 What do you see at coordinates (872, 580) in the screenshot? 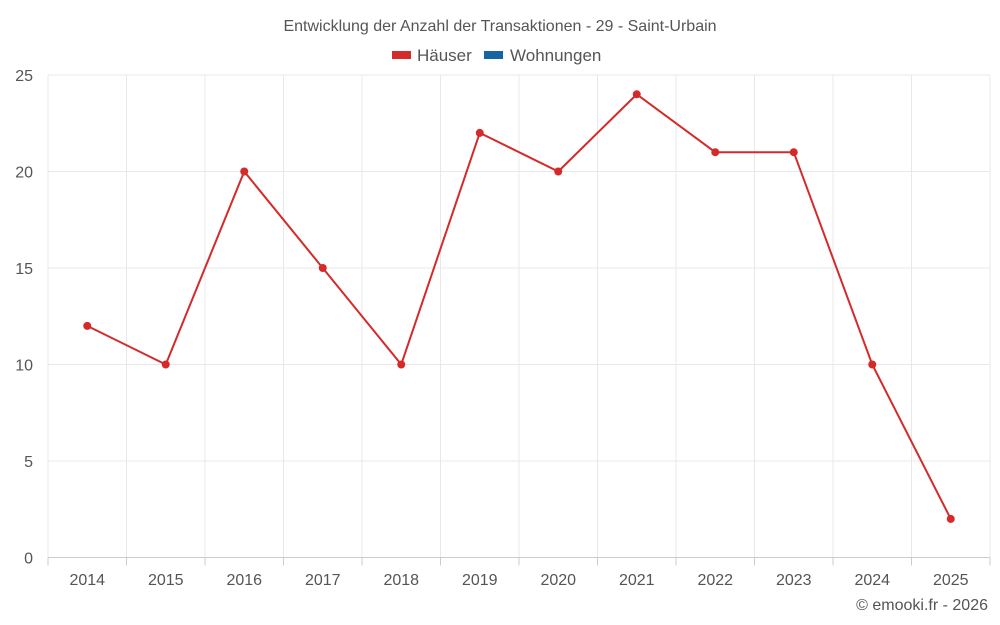
I see `x-tick-label: 2024` at bounding box center [872, 580].